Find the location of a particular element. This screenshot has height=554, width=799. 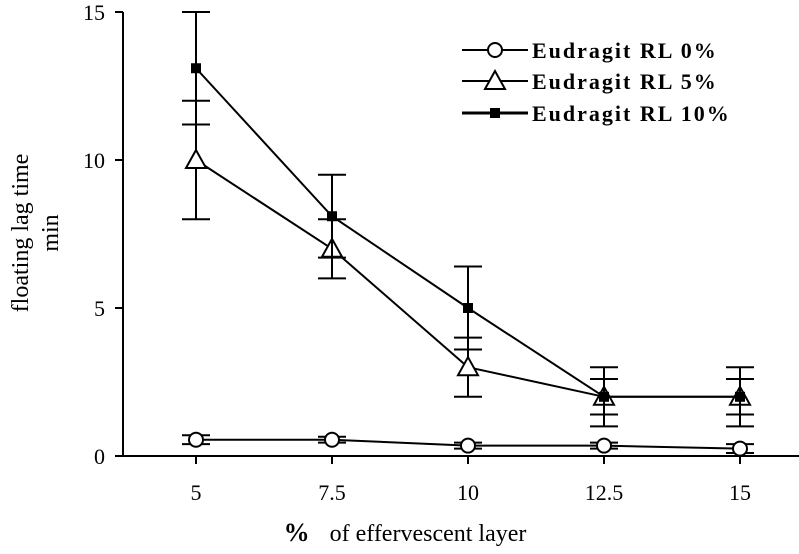

legend-label: Eudragit RL 10% is located at coordinates (631, 113).